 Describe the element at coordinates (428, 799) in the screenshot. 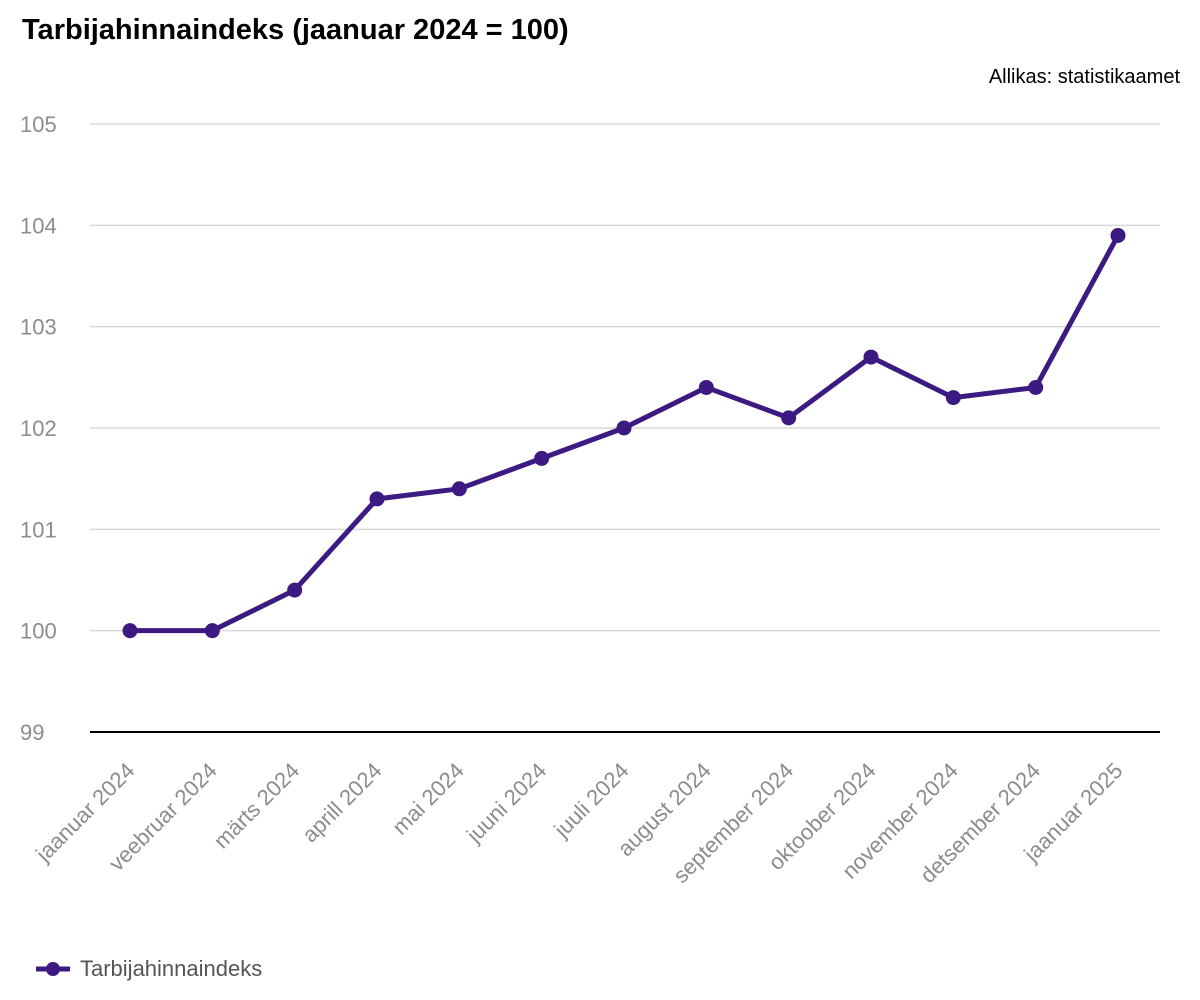

I see `x-tick-label: mai 2024` at that location.